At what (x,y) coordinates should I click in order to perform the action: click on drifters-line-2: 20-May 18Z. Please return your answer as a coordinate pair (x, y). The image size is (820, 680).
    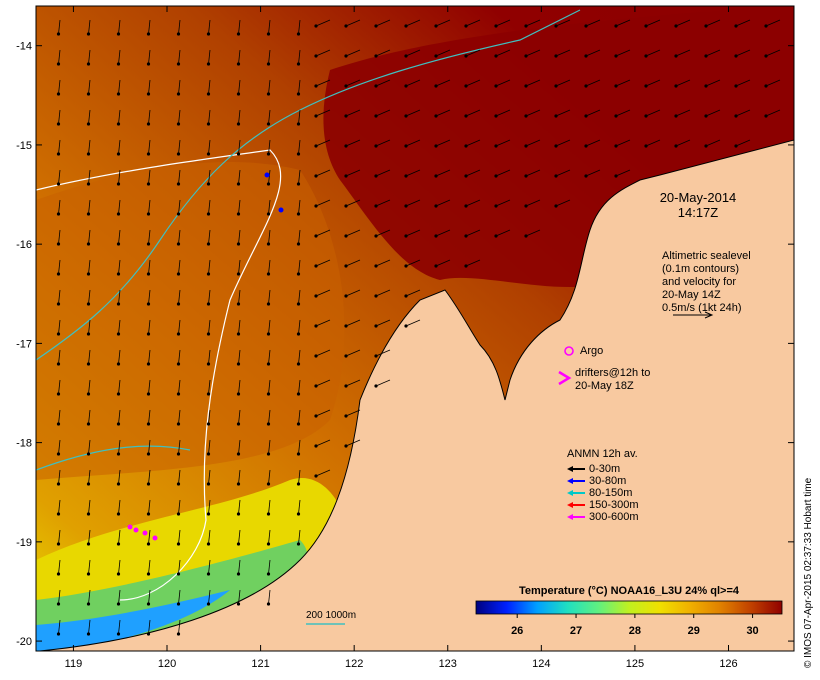
    Looking at the image, I should click on (604, 386).